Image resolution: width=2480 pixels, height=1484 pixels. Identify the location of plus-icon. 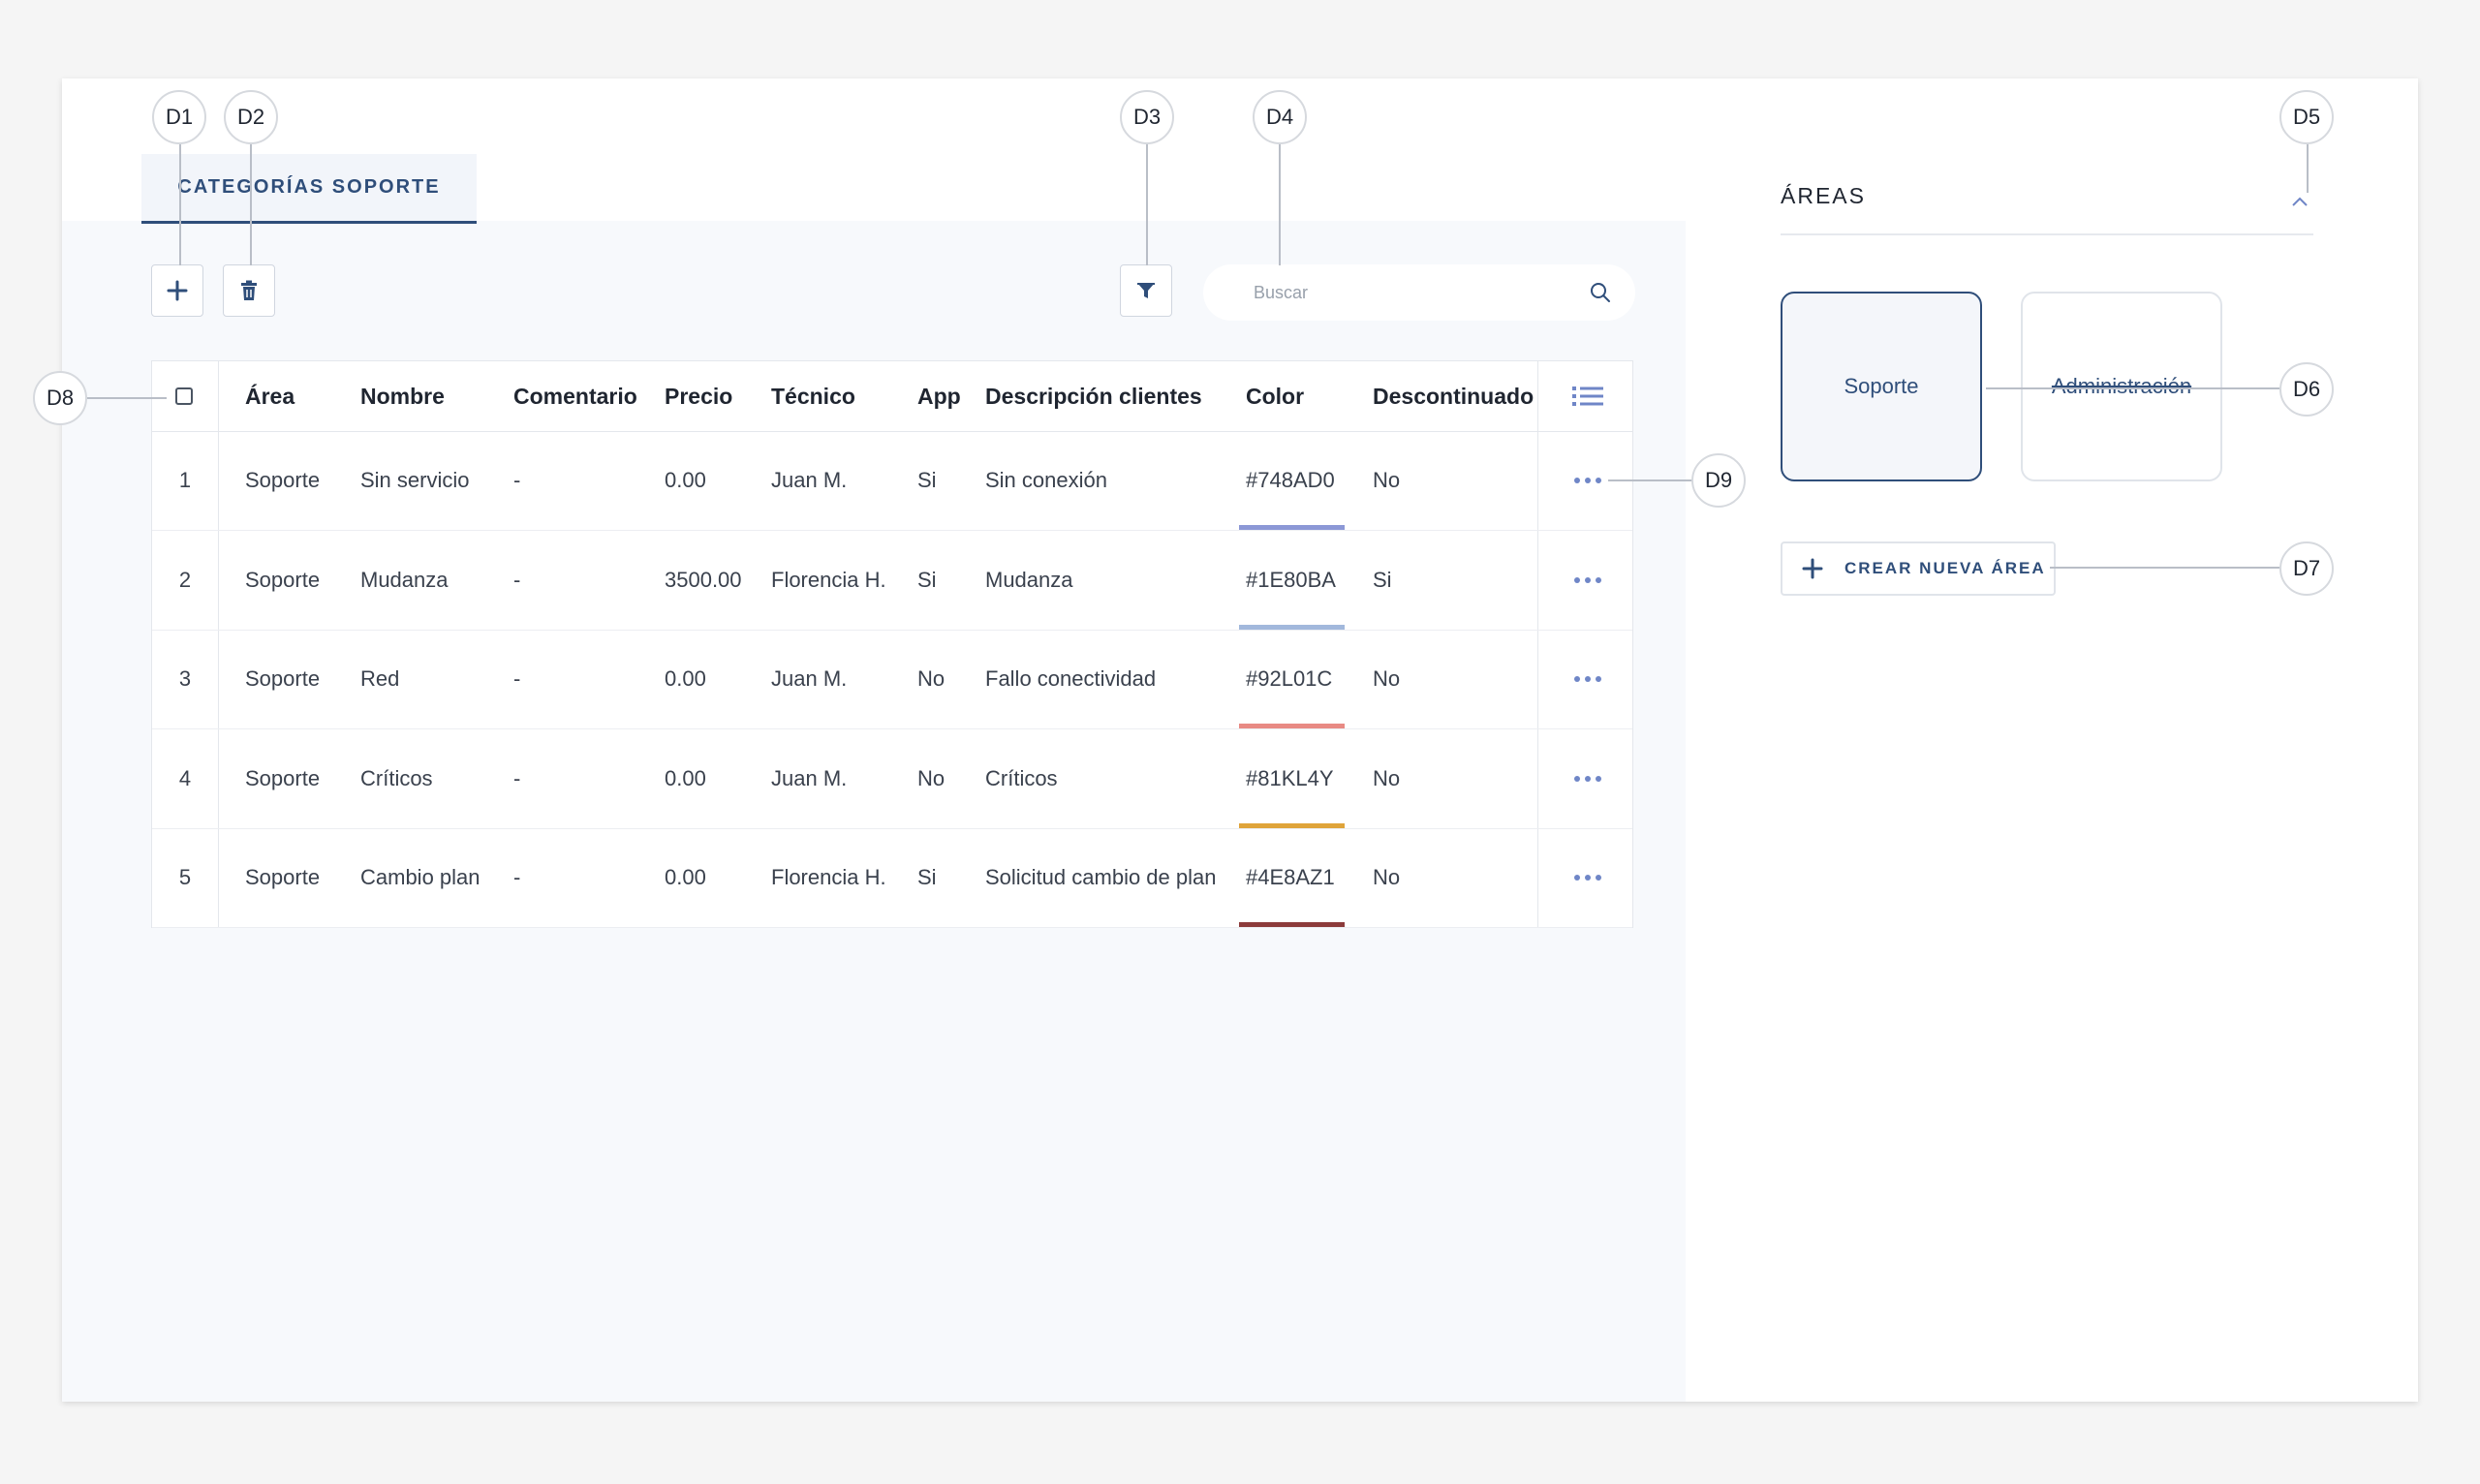
(177, 290).